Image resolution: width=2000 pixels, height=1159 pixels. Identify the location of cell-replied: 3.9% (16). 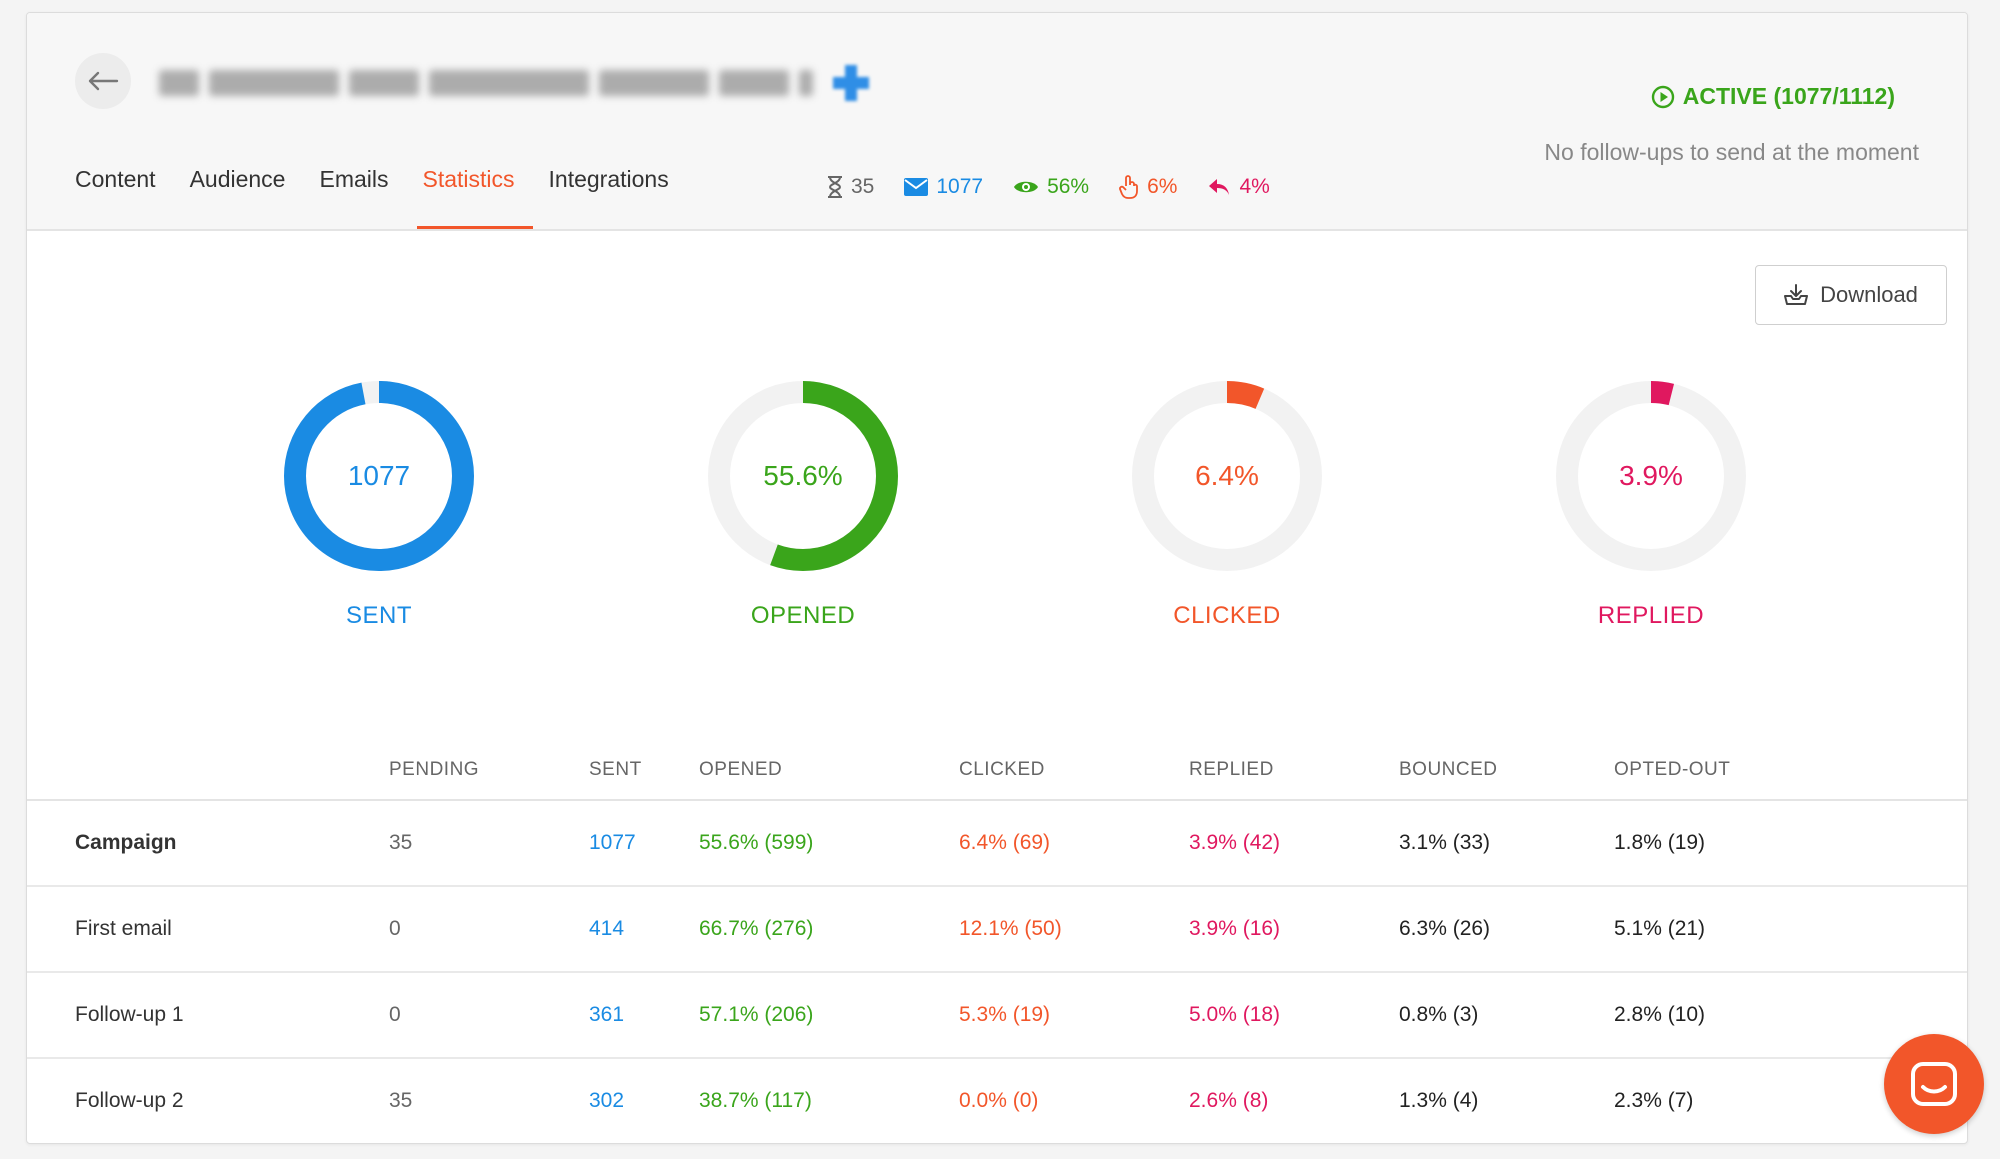
(1294, 929).